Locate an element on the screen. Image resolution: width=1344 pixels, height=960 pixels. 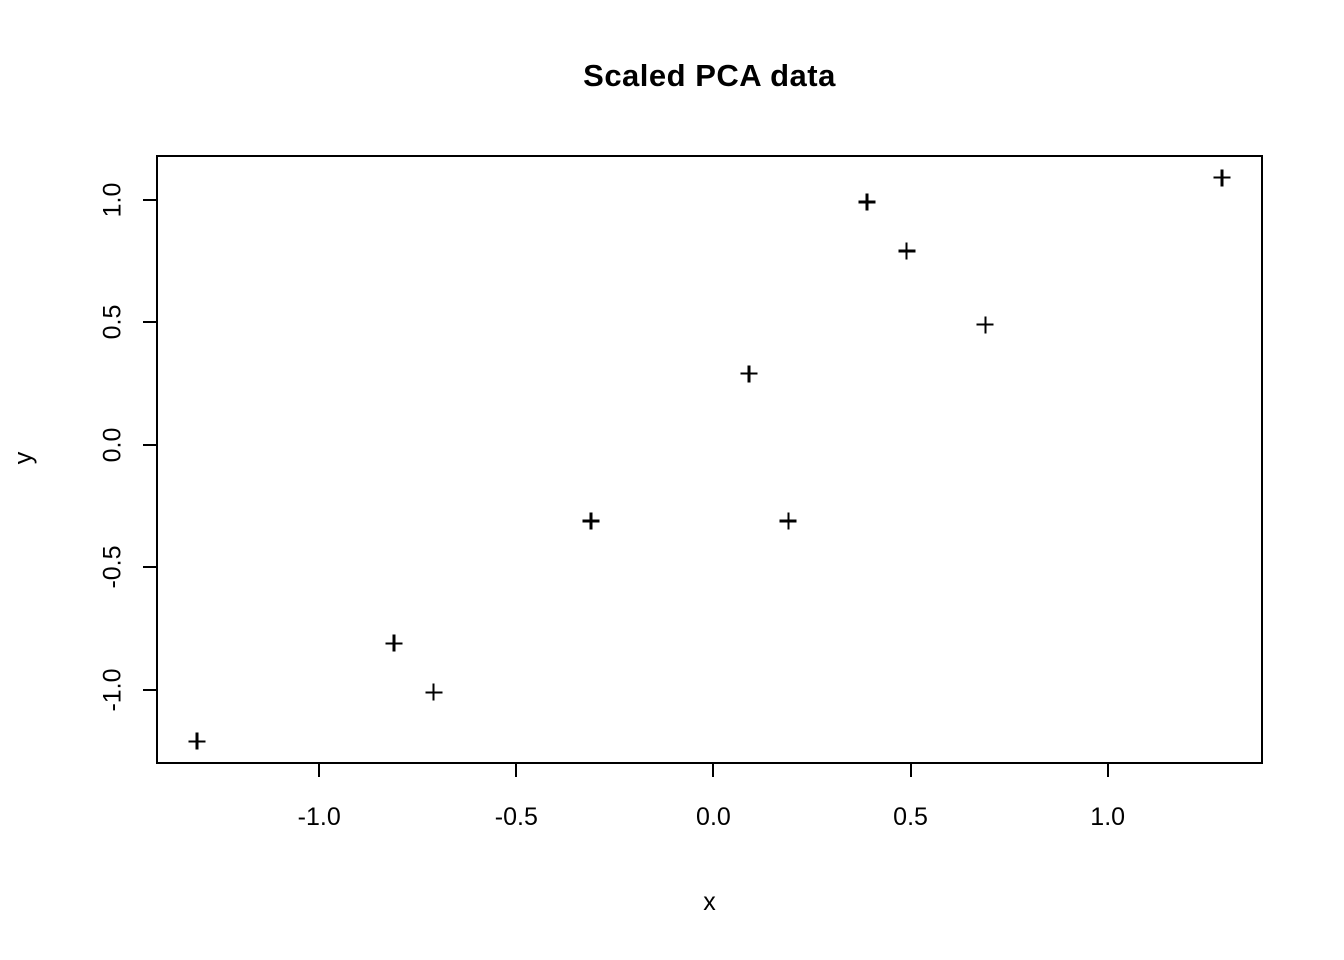
x-axis-tick-label: -0.5 is located at coordinates (516, 817).